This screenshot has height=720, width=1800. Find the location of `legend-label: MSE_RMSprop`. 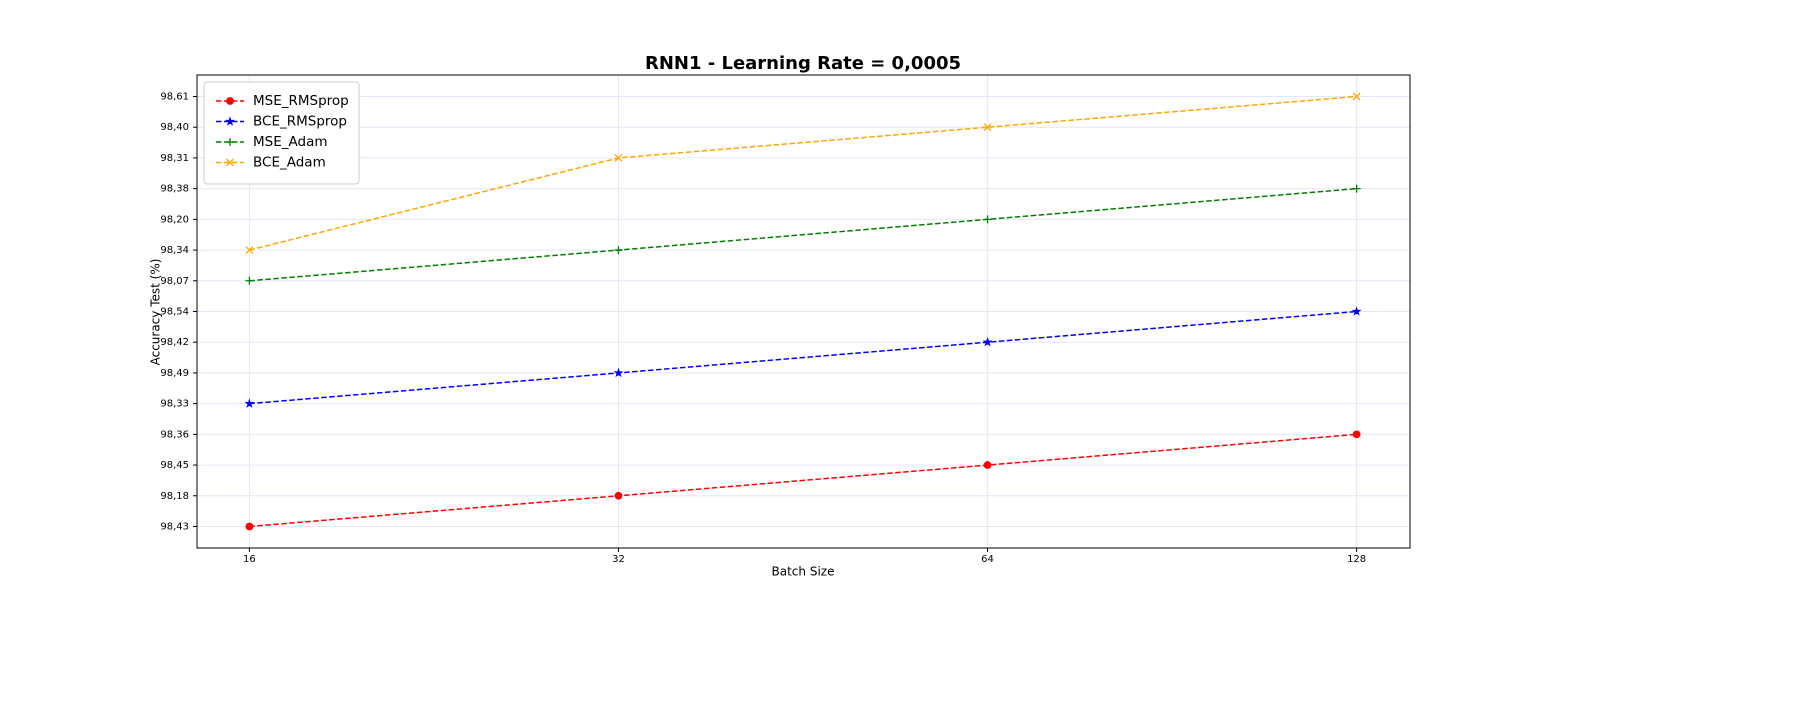

legend-label: MSE_RMSprop is located at coordinates (301, 101).